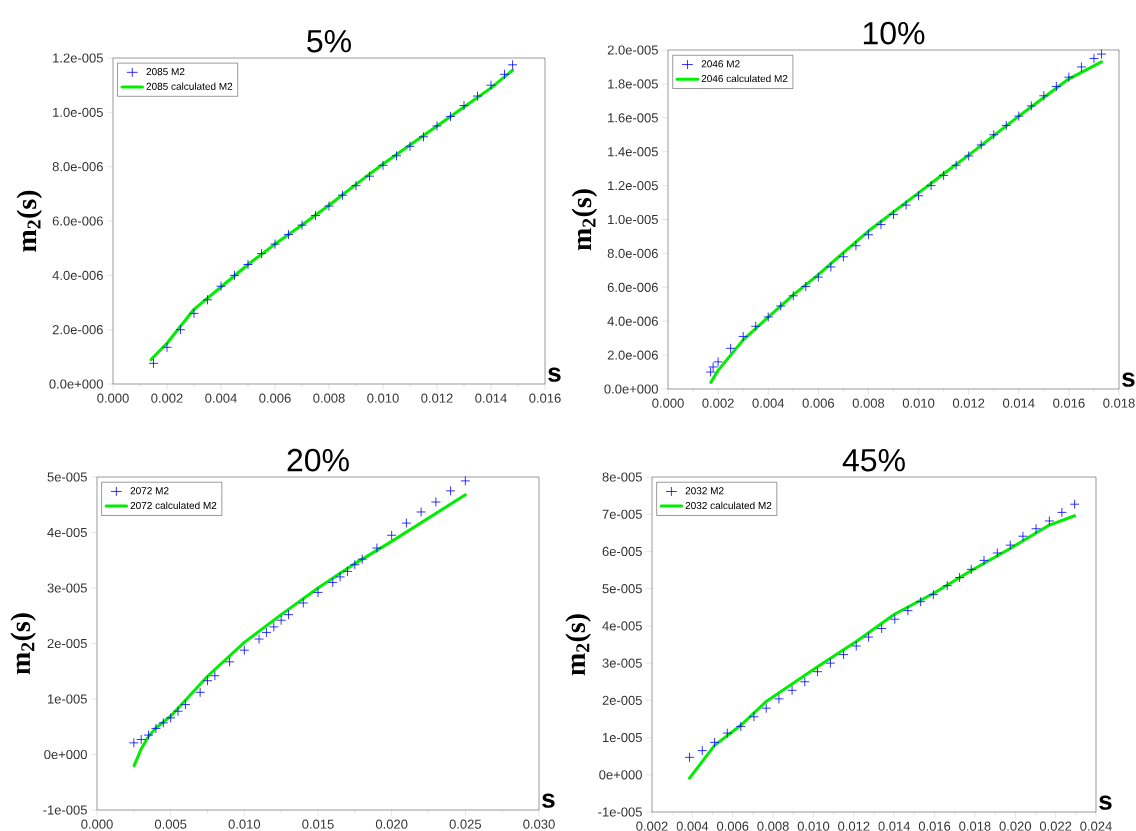  What do you see at coordinates (633, 152) in the screenshot?
I see `y-tick-label: 1.4e-005` at bounding box center [633, 152].